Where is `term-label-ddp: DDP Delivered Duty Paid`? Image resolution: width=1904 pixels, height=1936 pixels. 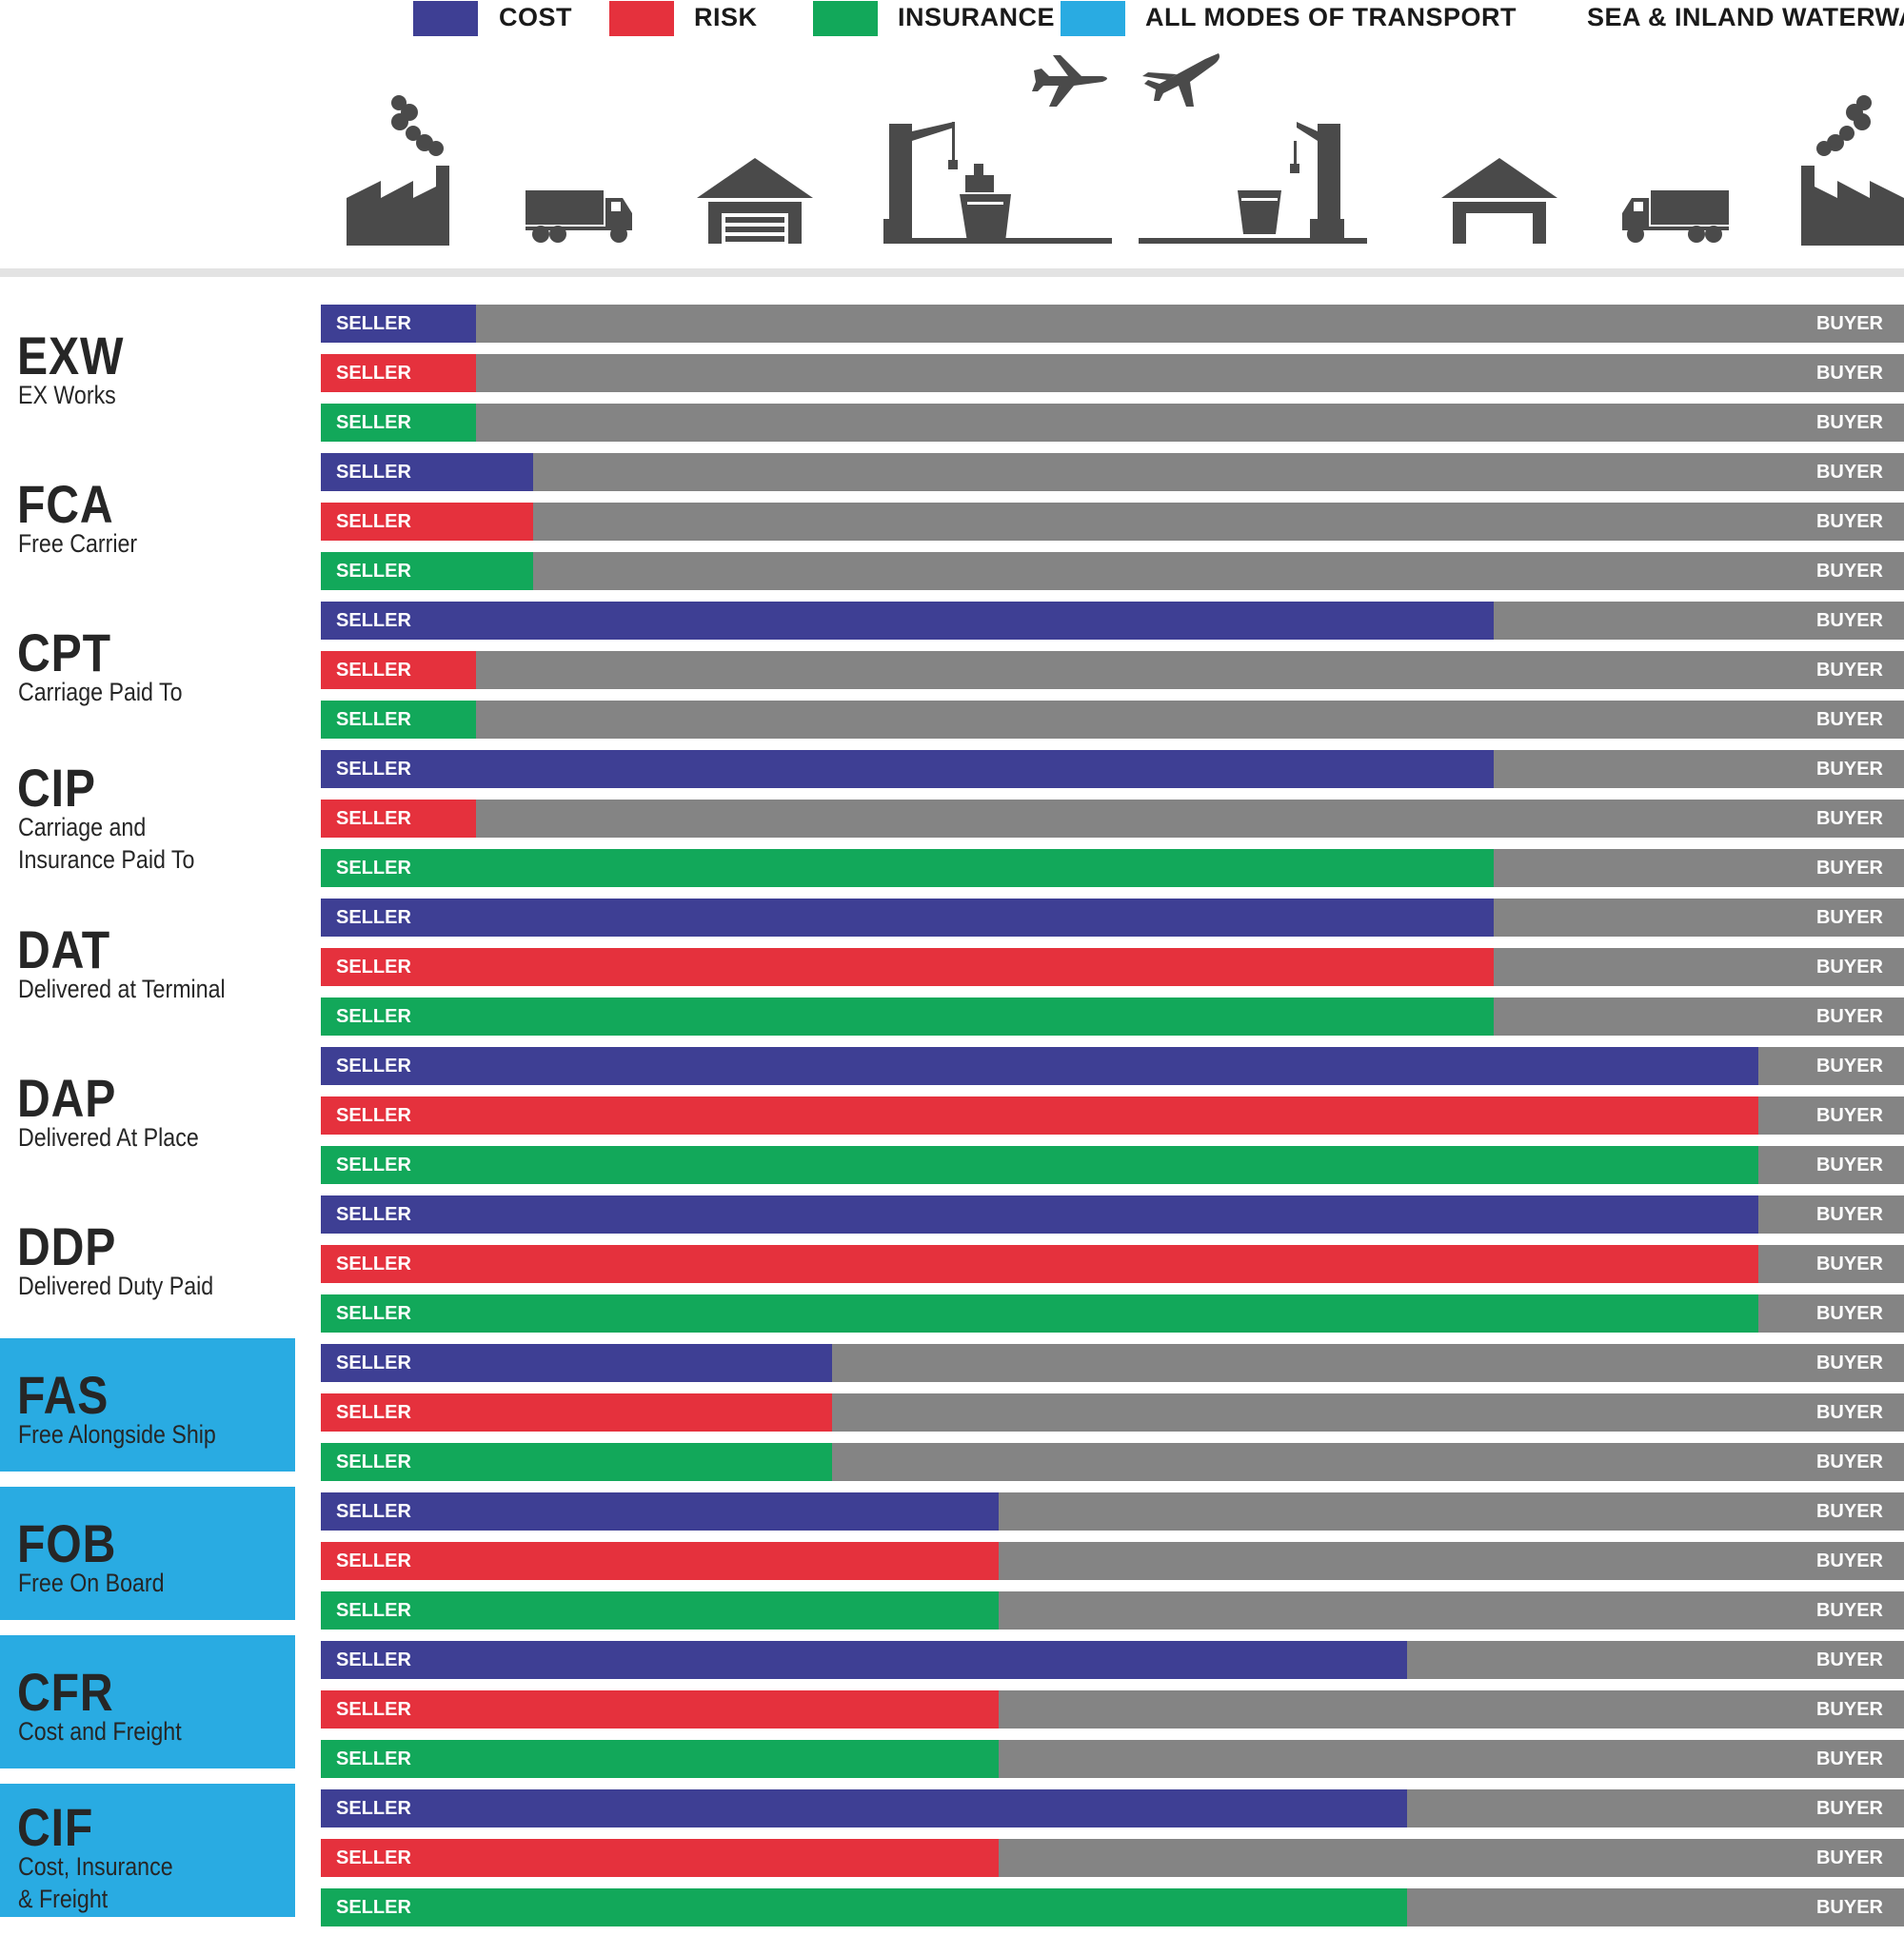
term-label-ddp: DDP Delivered Duty Paid is located at coordinates (147, 1257).